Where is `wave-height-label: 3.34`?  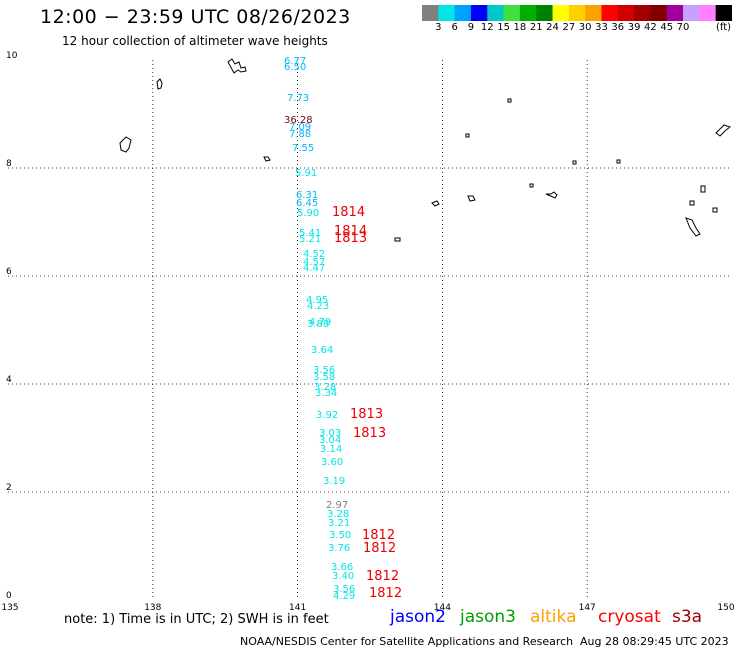 wave-height-label: 3.34 is located at coordinates (326, 393).